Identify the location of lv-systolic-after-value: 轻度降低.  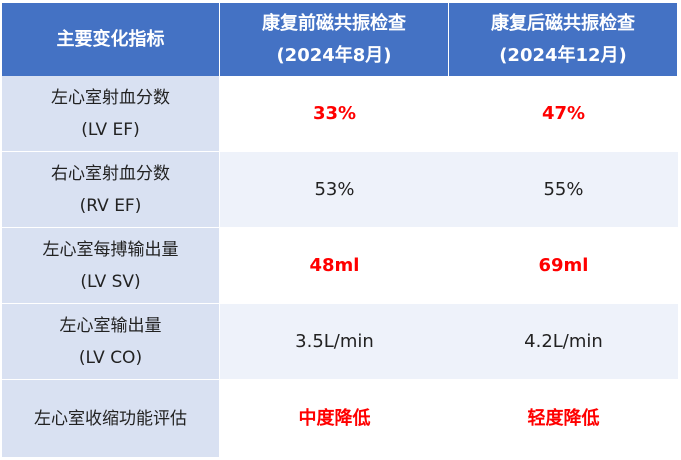
(563, 418).